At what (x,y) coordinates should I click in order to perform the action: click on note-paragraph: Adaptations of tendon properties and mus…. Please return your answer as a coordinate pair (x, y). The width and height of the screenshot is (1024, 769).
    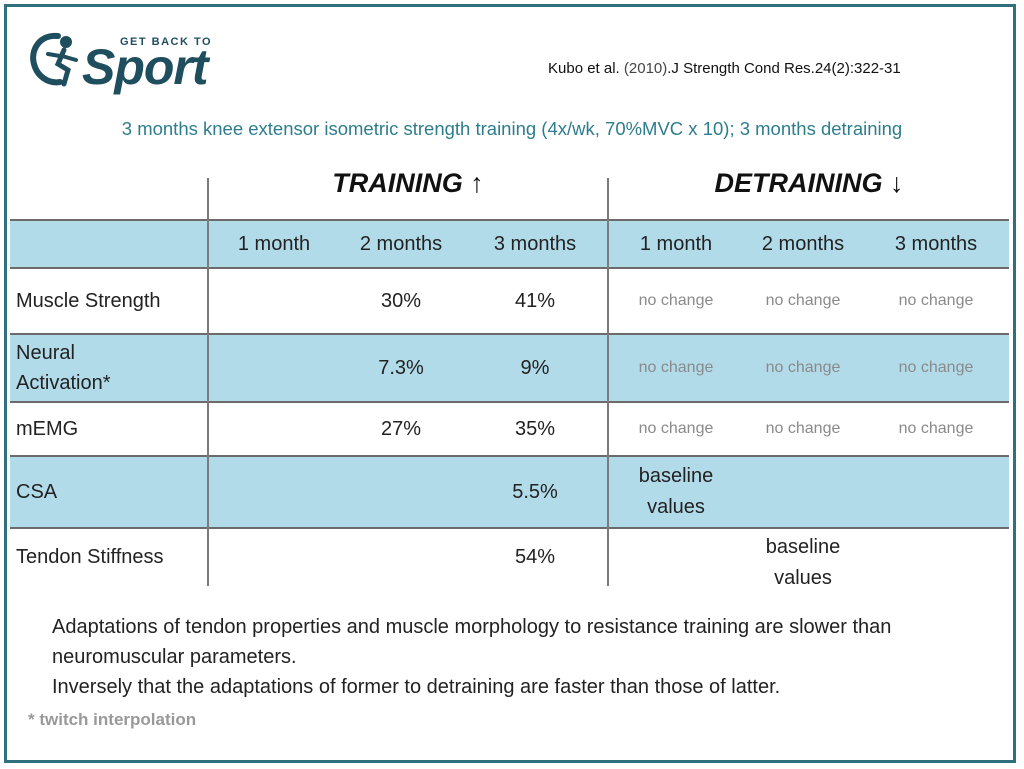
    Looking at the image, I should click on (472, 642).